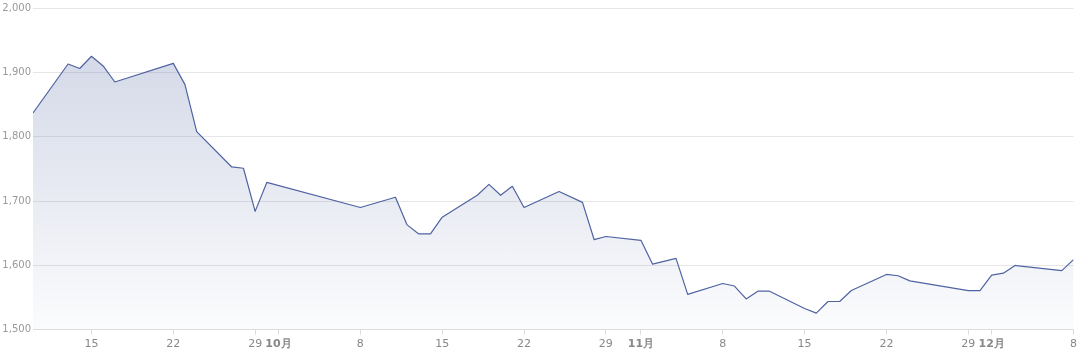 This screenshot has height=354, width=1080. What do you see at coordinates (991, 344) in the screenshot?
I see `x-tick-label: 12月` at bounding box center [991, 344].